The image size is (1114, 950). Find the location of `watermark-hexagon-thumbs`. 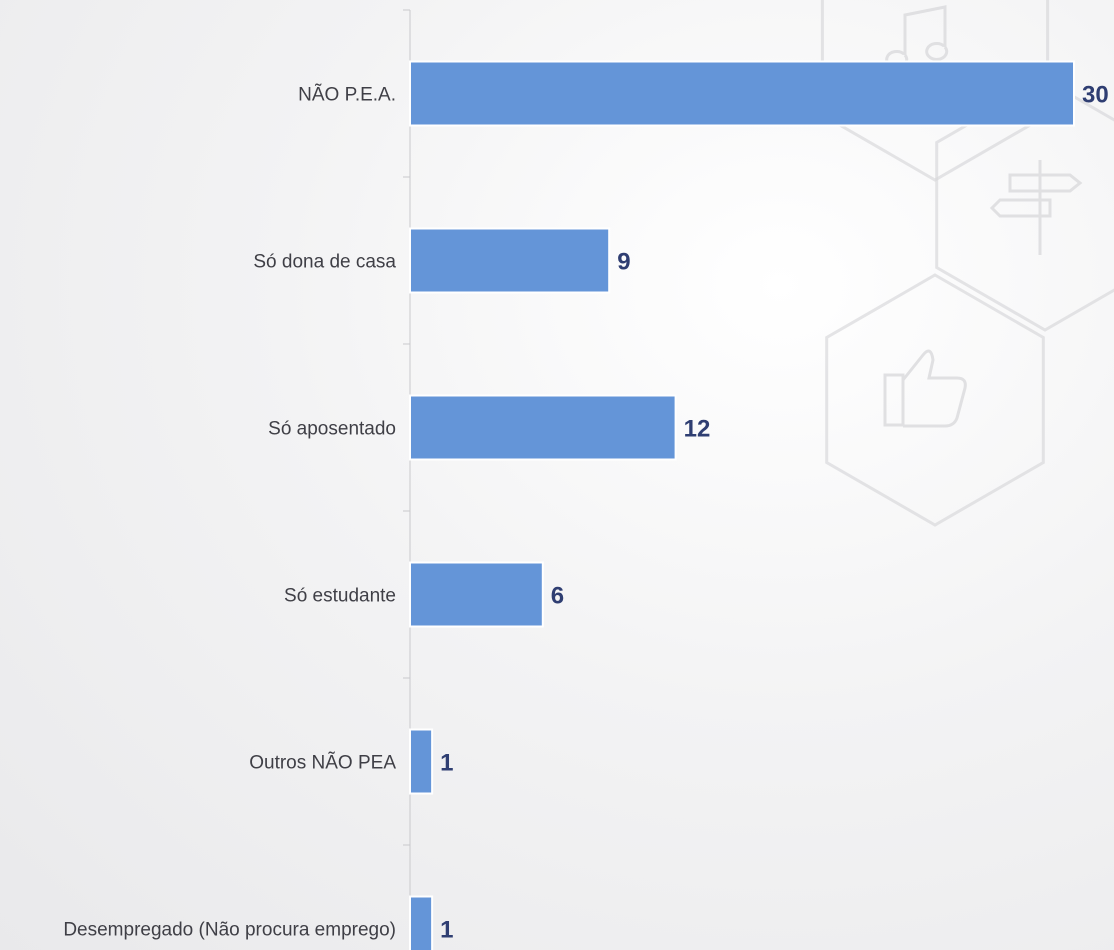

watermark-hexagon-thumbs is located at coordinates (935, 400).